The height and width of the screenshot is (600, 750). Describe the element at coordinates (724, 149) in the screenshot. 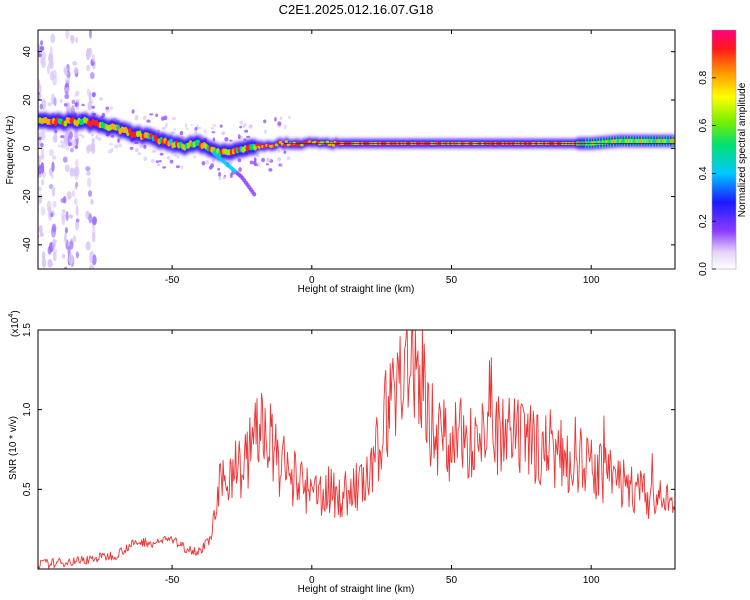

I see `colorbar-gradient` at that location.